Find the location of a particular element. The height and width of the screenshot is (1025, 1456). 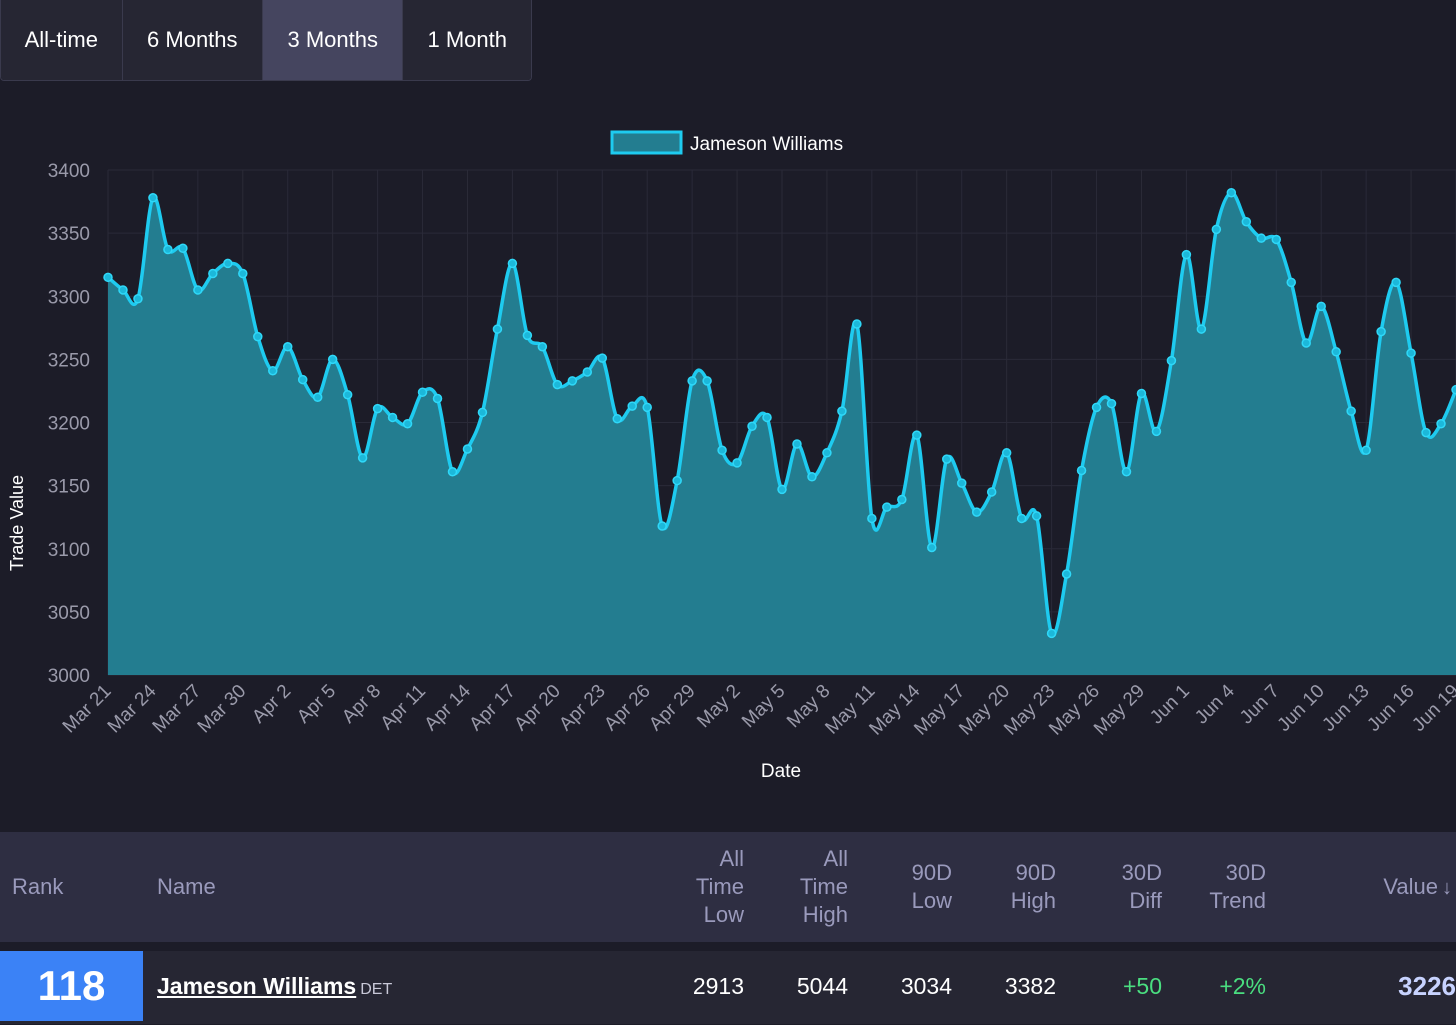

header-value: Value ↓ is located at coordinates (1417, 887).